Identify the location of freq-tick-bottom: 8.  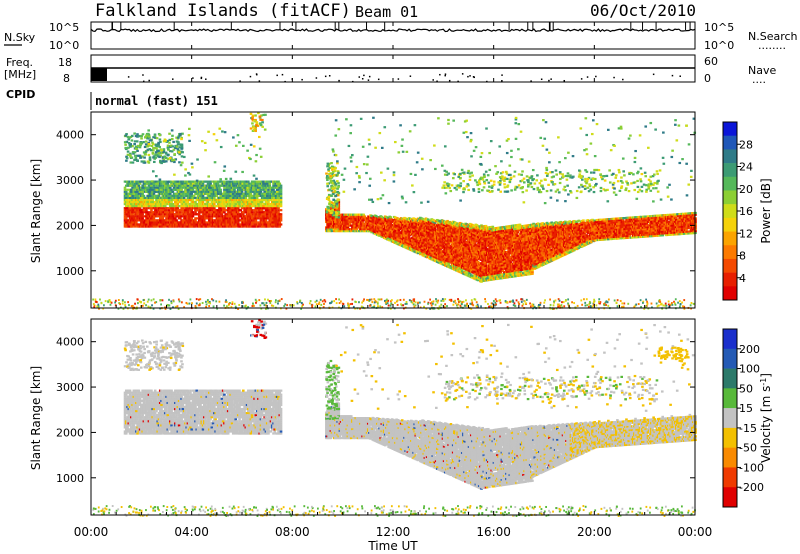
(66, 78).